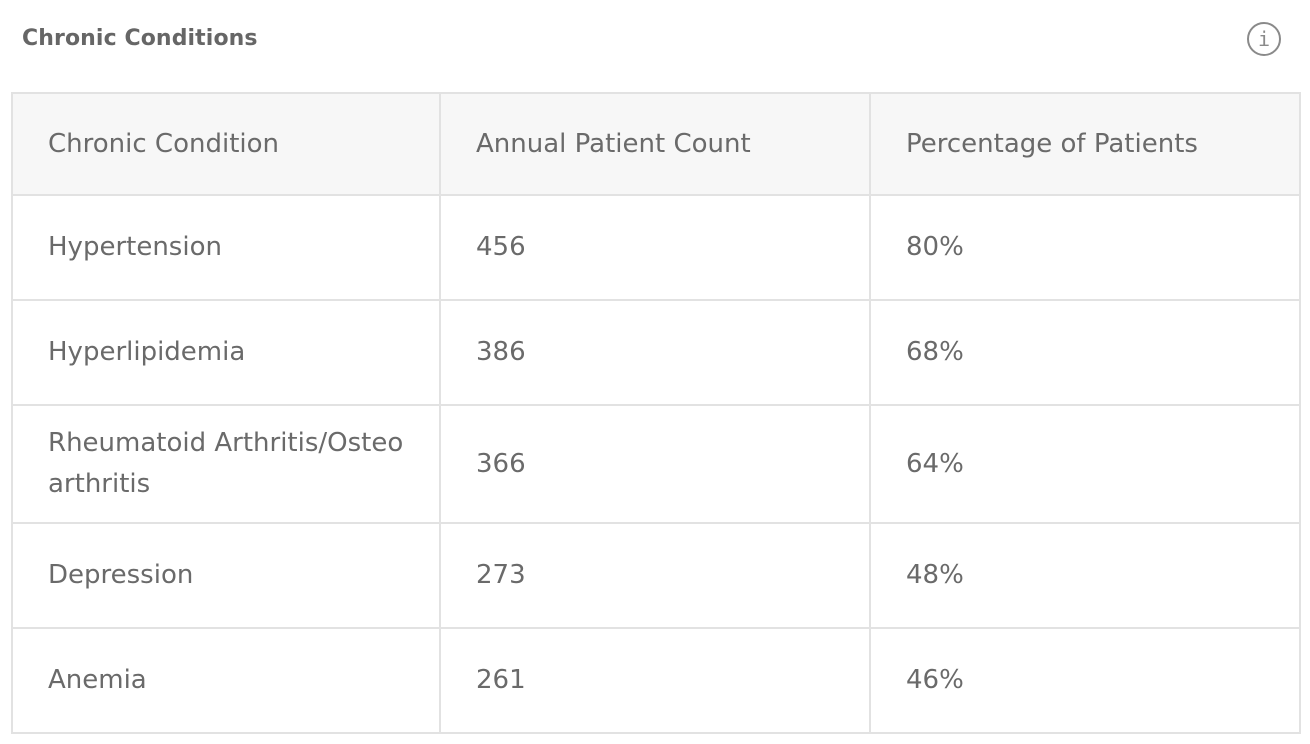 This screenshot has width=1310, height=744. I want to click on count-cell: 261, so click(655, 680).